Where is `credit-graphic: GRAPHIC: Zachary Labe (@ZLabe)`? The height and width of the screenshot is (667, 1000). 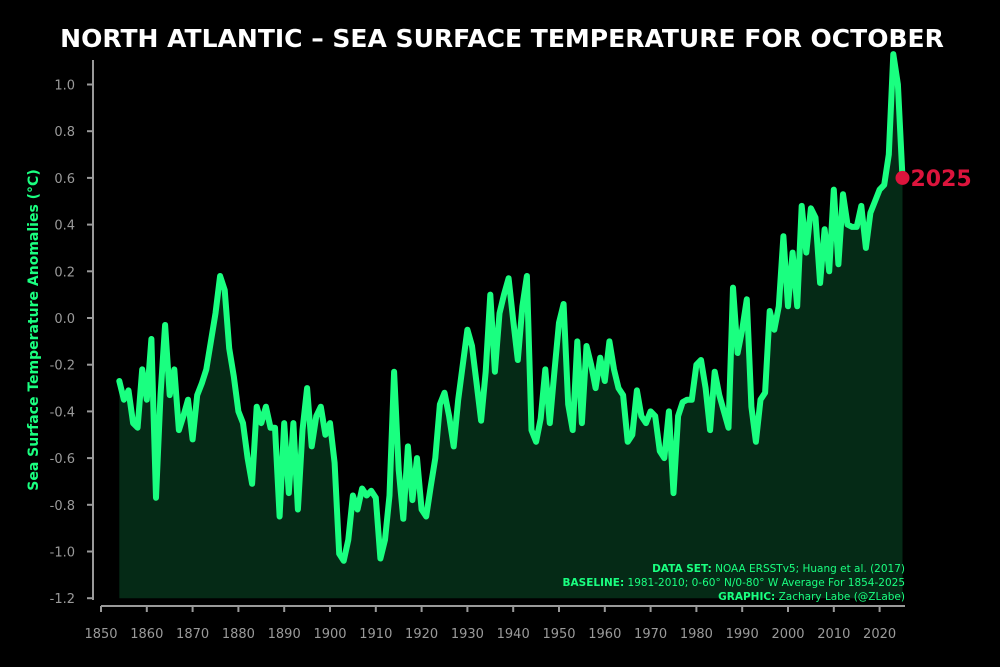 credit-graphic: GRAPHIC: Zachary Labe (@ZLabe) is located at coordinates (811, 597).